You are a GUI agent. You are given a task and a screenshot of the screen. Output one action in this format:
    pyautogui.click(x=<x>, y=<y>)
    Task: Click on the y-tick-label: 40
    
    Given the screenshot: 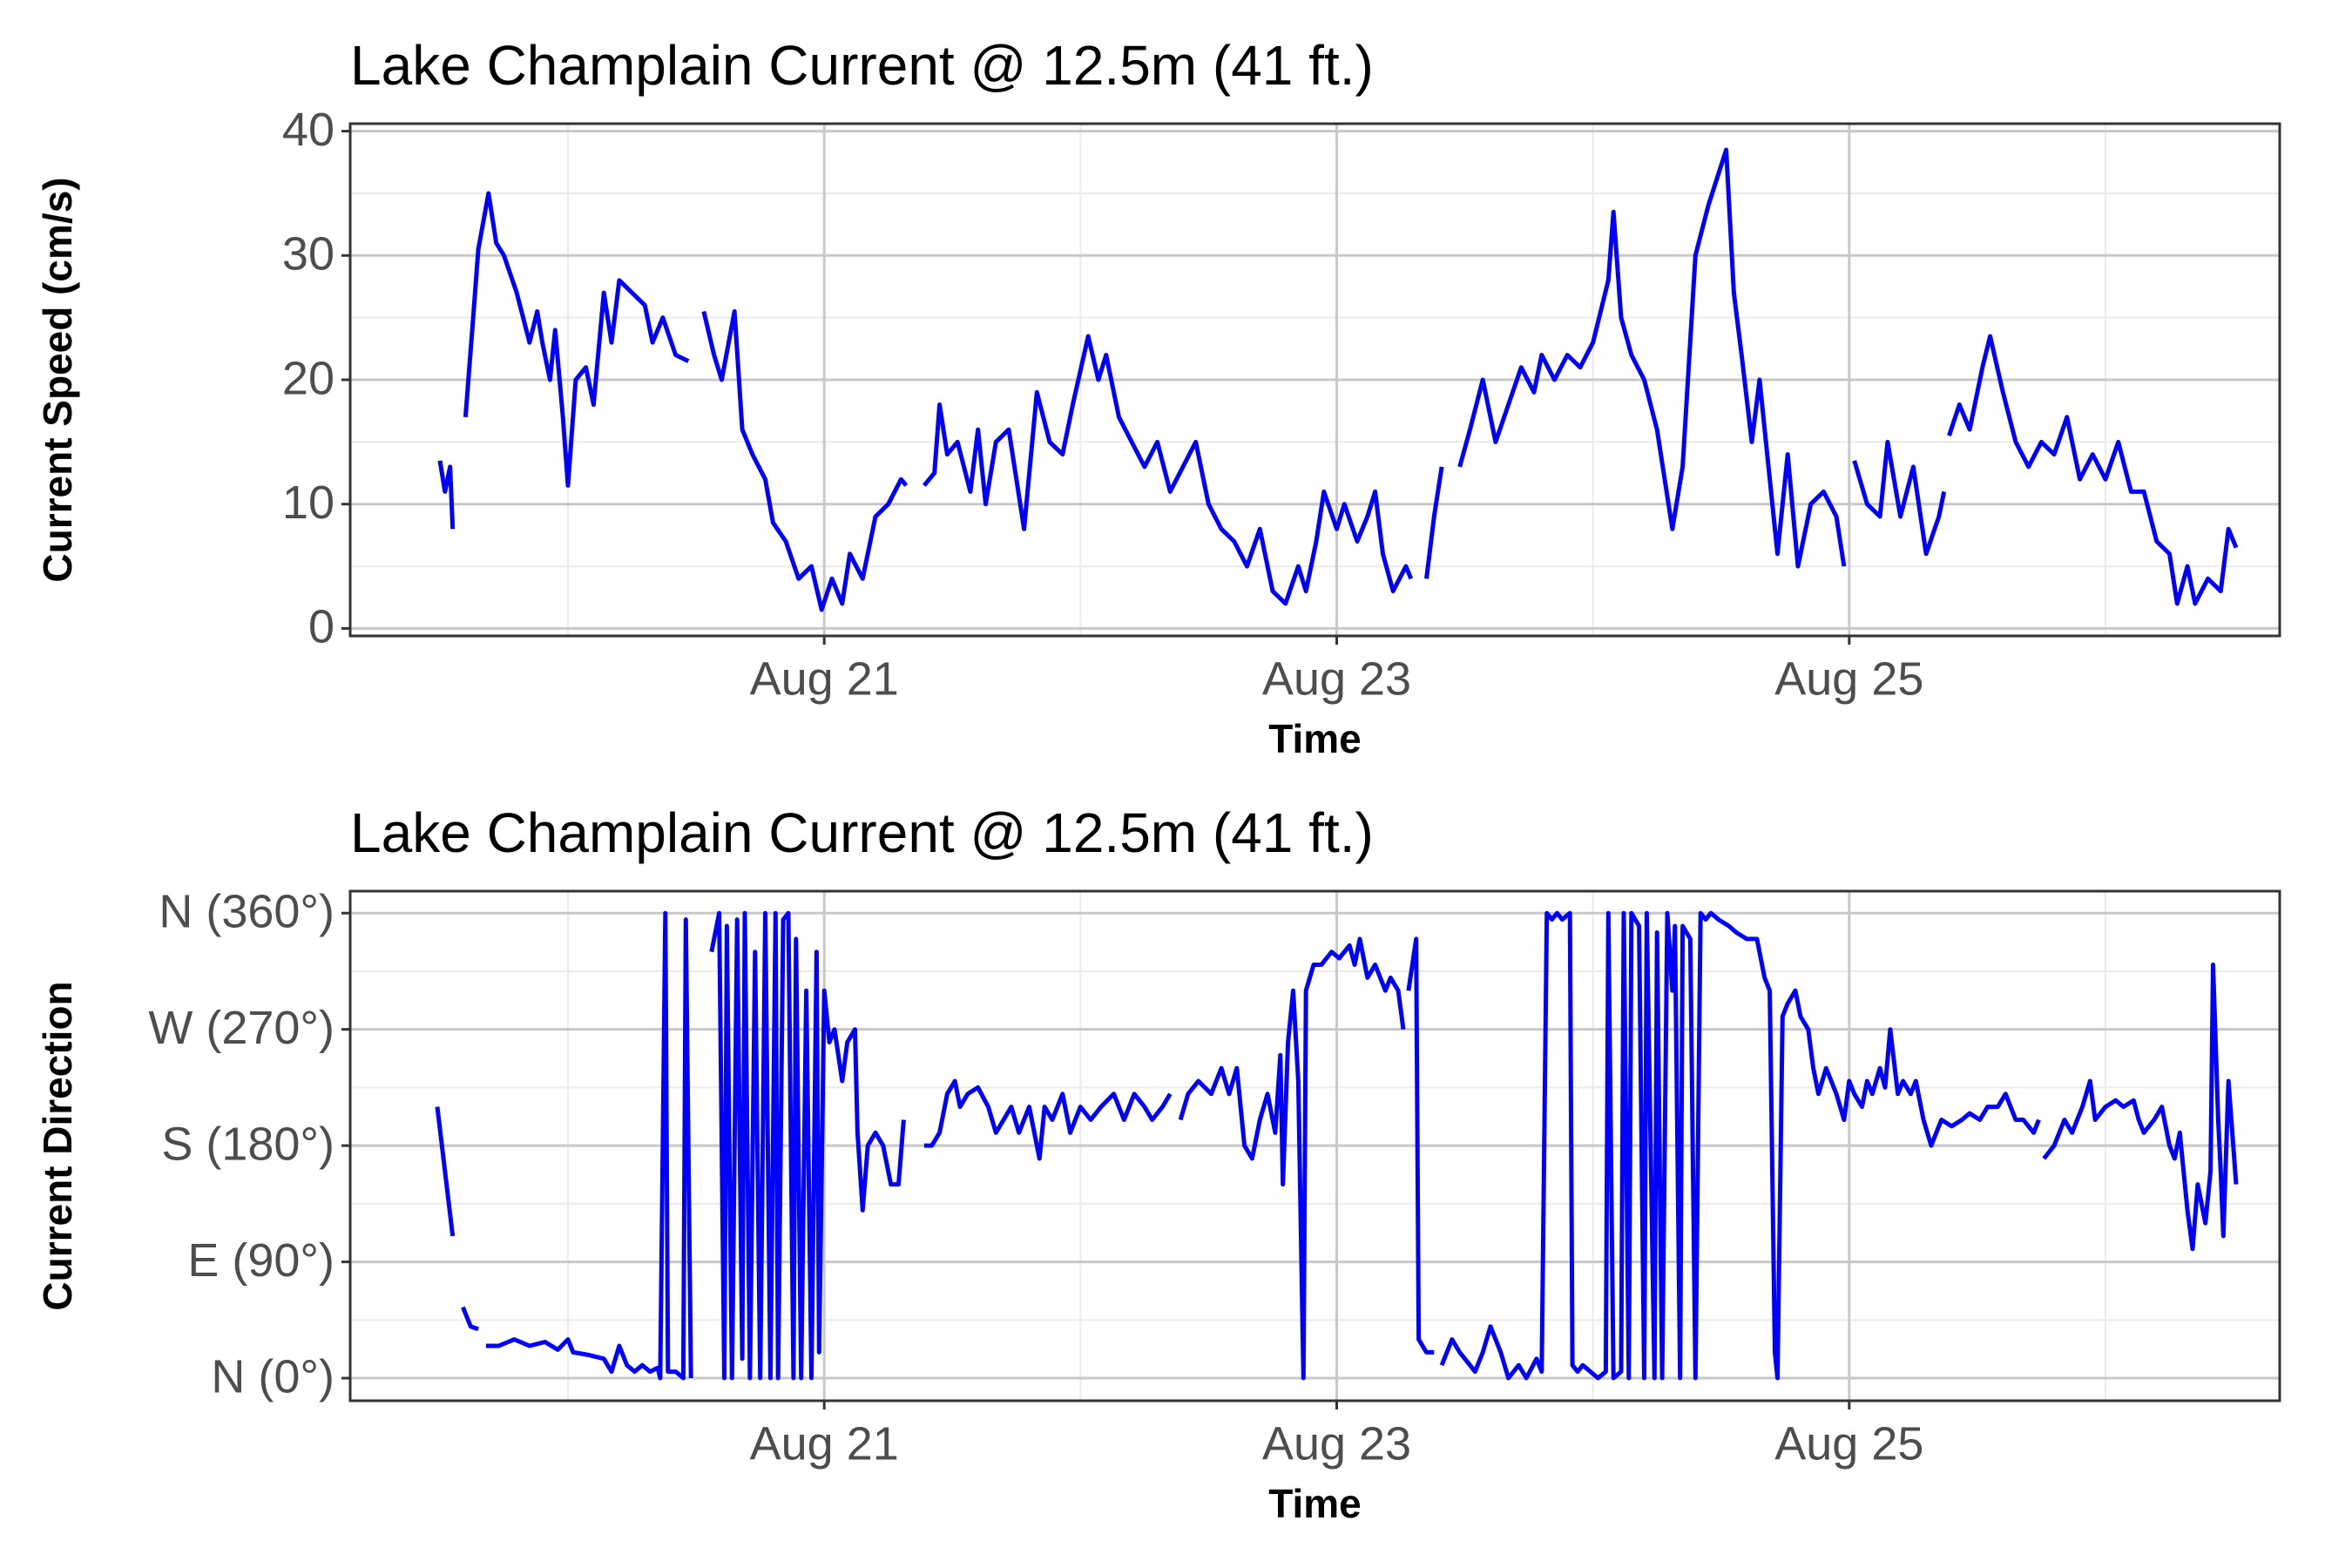 What is the action you would take?
    pyautogui.click(x=308, y=130)
    